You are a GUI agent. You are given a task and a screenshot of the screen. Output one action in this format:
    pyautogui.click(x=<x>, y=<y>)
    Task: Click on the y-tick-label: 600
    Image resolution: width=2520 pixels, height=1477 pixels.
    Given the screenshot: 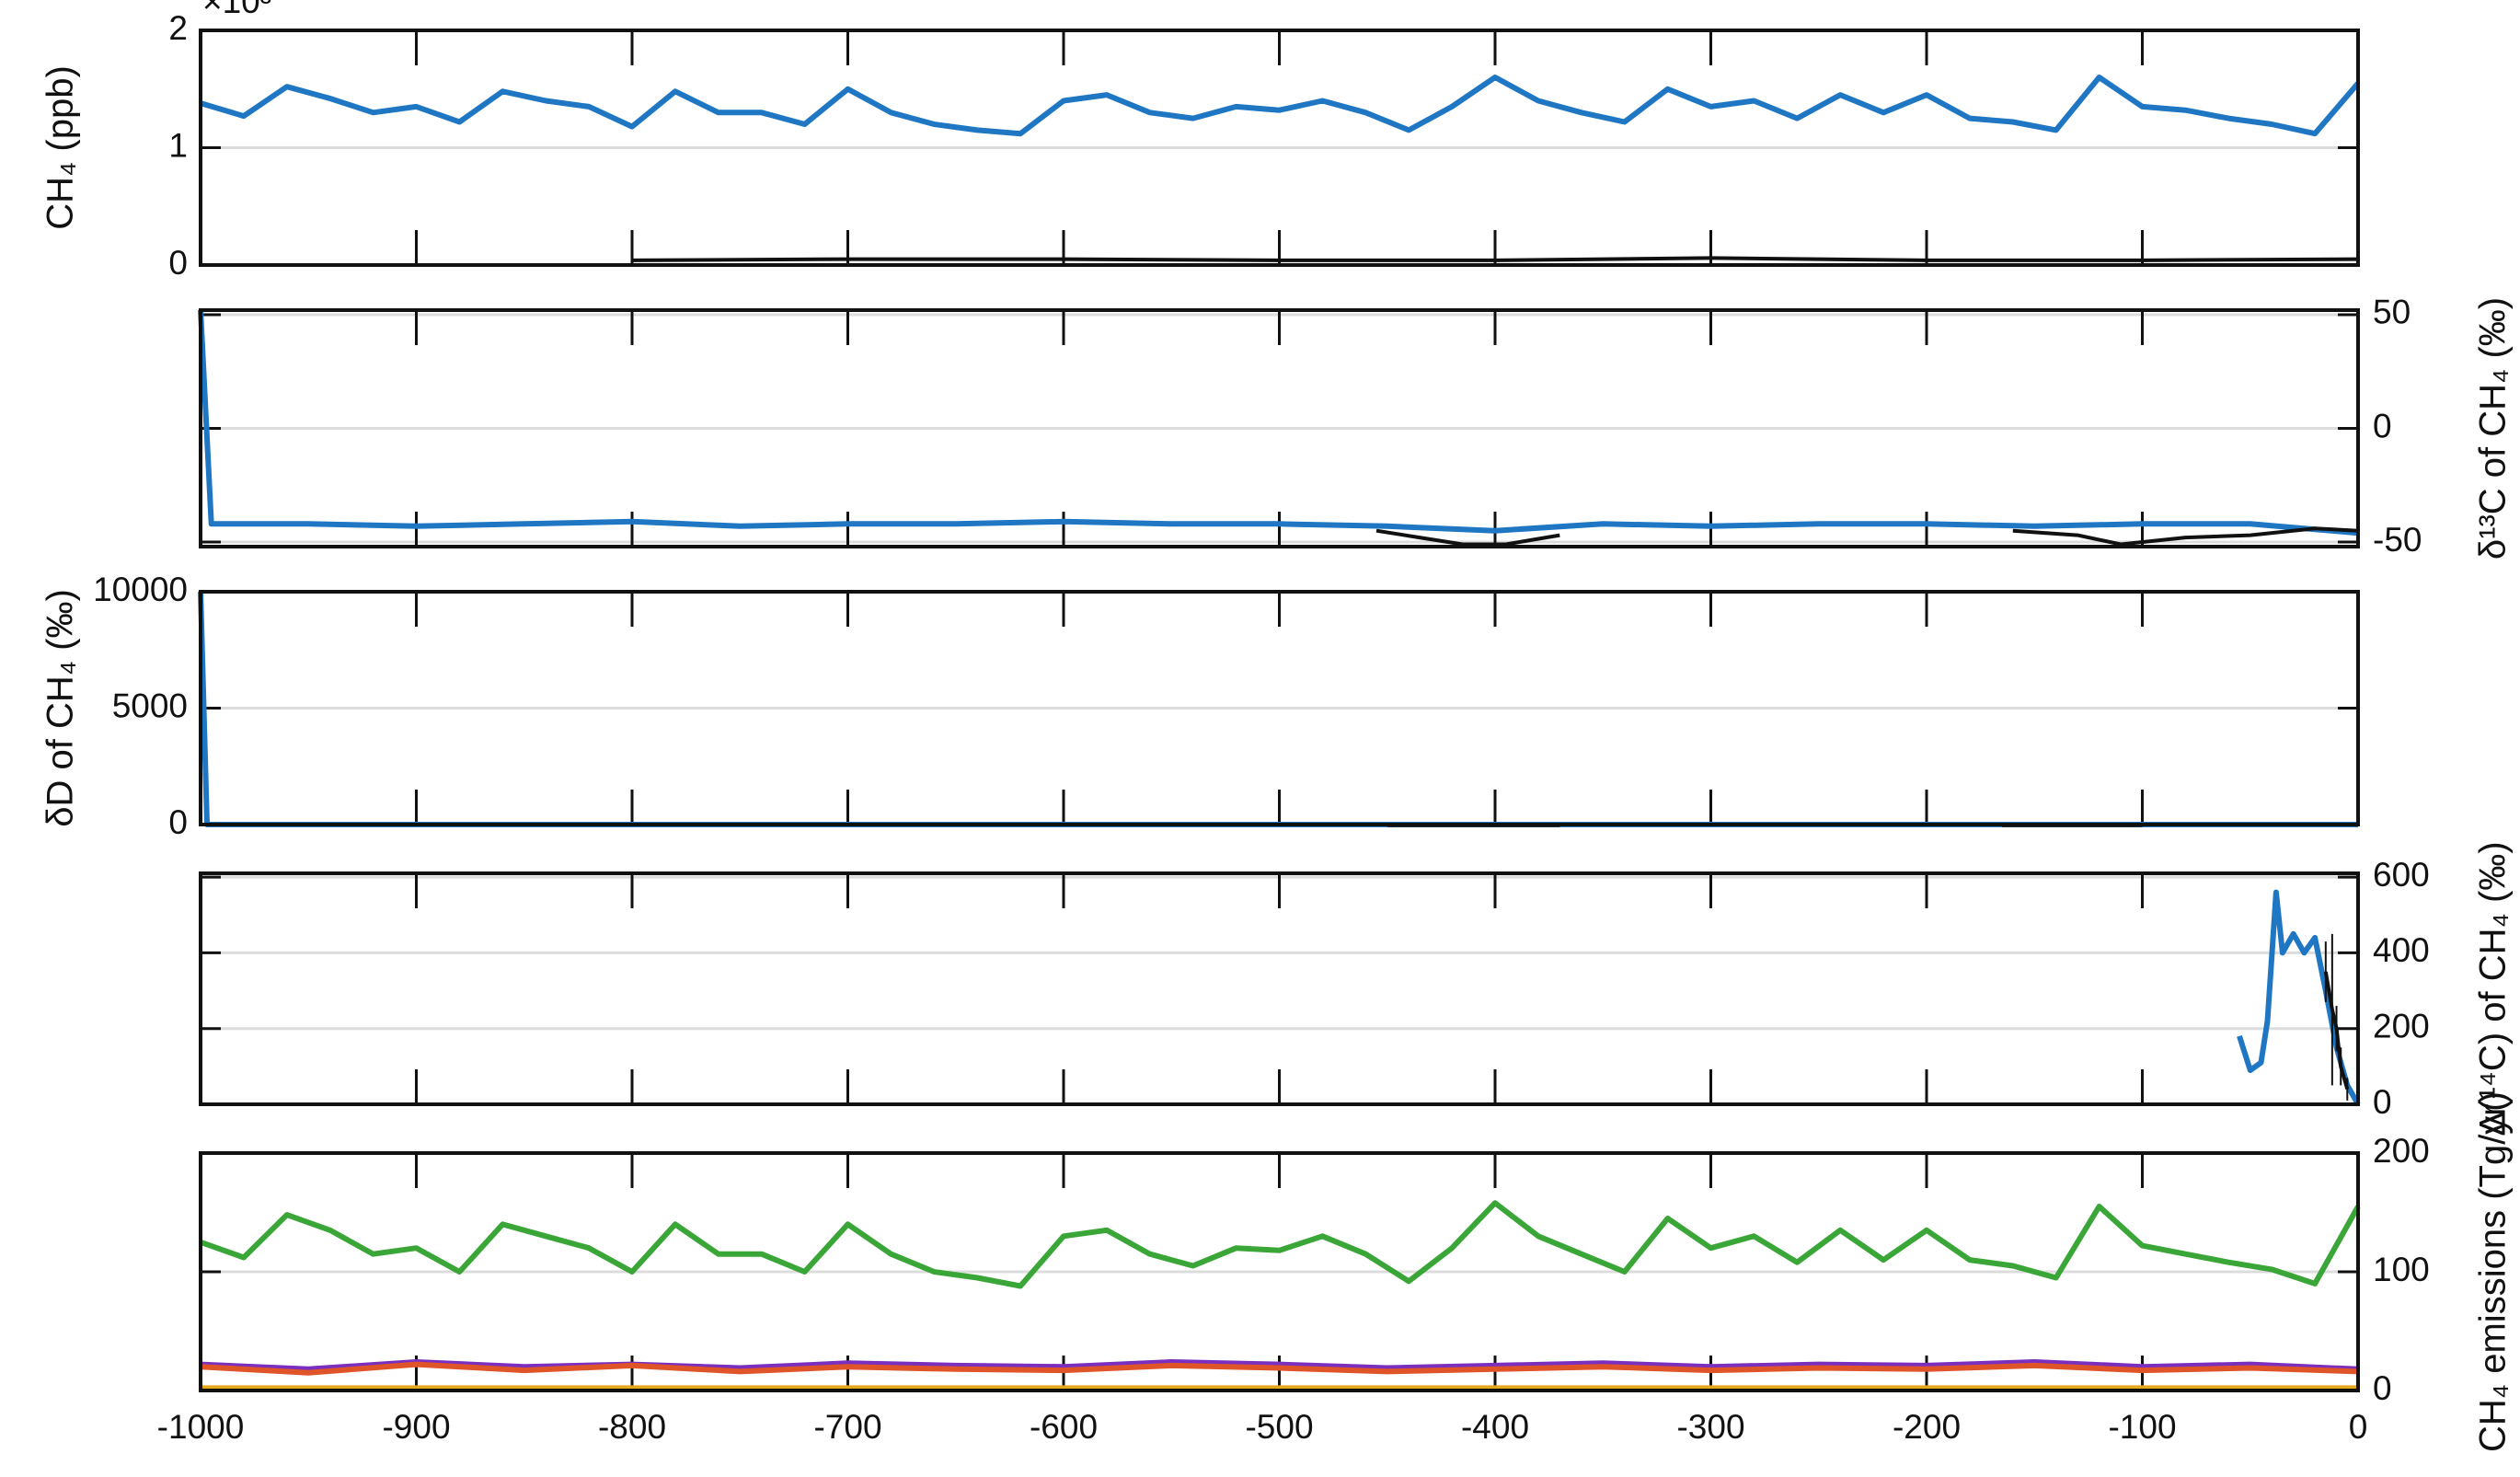 What is the action you would take?
    pyautogui.click(x=2401, y=875)
    